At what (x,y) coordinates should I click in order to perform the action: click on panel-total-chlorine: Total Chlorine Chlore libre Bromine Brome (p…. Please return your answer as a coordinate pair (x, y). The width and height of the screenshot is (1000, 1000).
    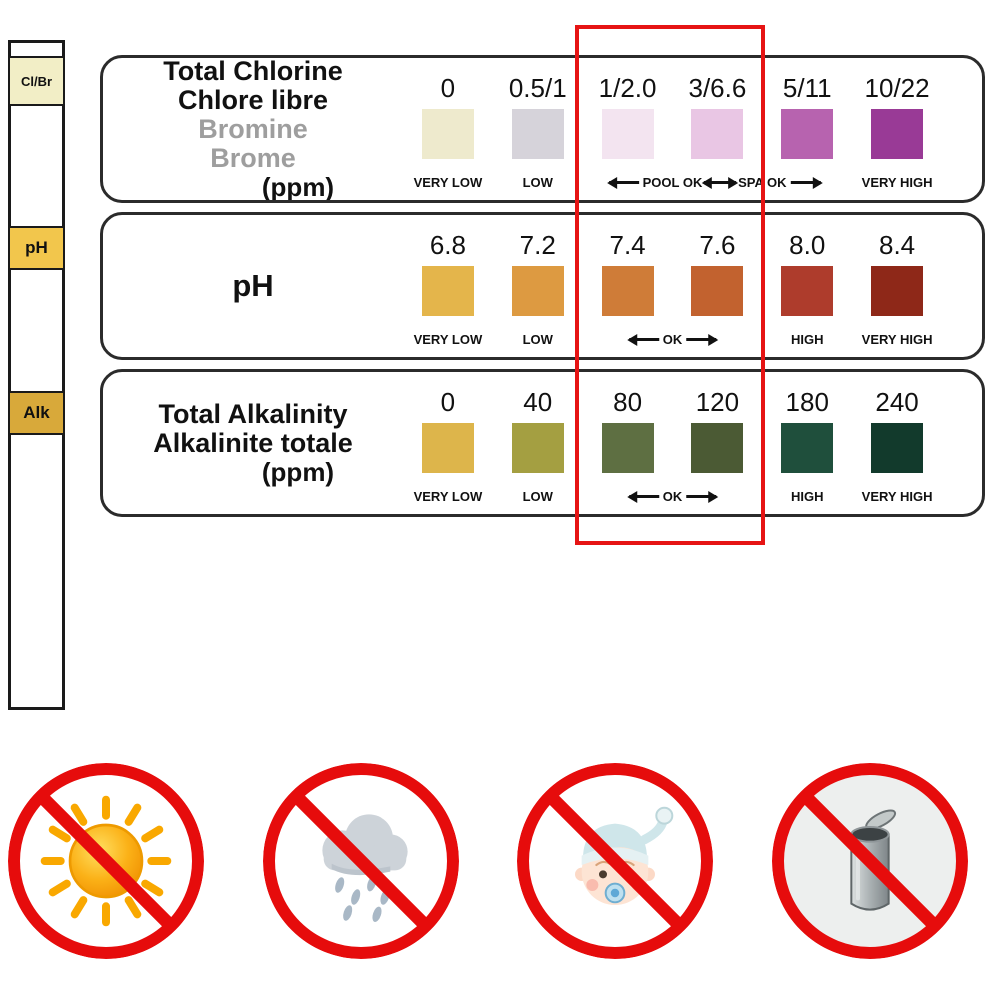
    Looking at the image, I should click on (542, 129).